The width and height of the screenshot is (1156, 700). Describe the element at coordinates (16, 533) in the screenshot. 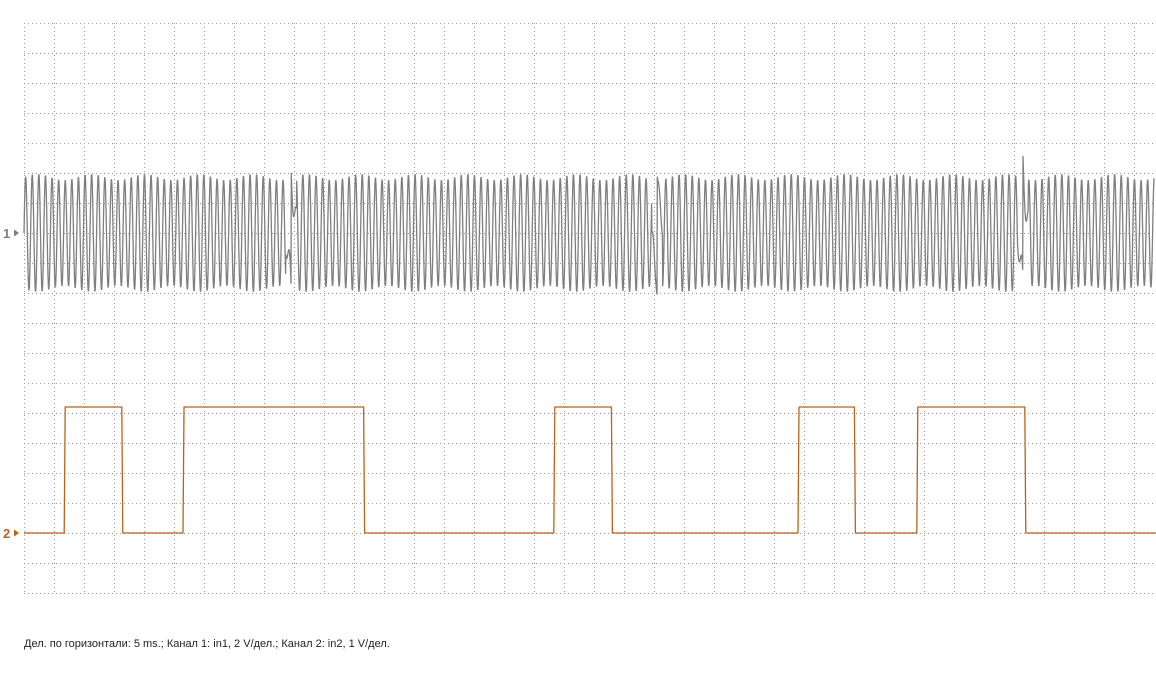

I see `channel-2-arrow-icon` at that location.